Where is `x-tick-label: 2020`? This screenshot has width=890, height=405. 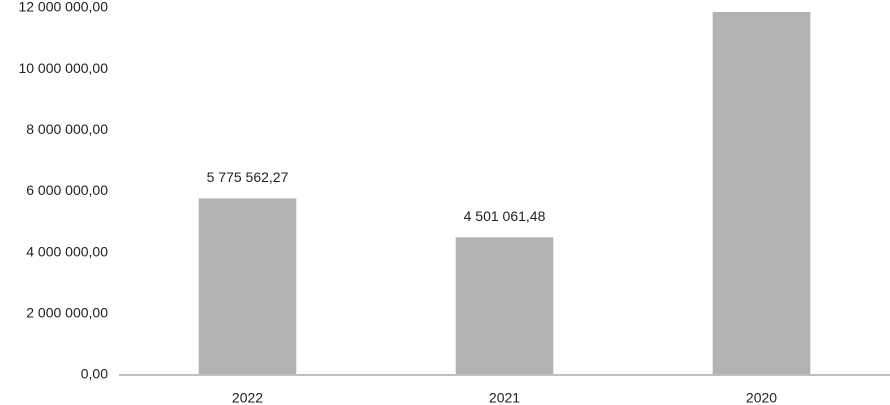
x-tick-label: 2020 is located at coordinates (761, 397).